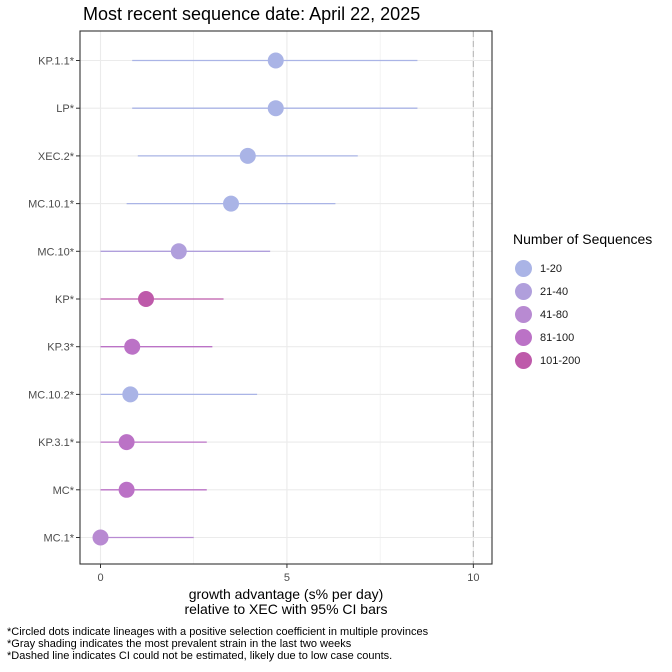 This screenshot has height=672, width=672. What do you see at coordinates (582, 291) in the screenshot?
I see `legend-item: 21-40` at bounding box center [582, 291].